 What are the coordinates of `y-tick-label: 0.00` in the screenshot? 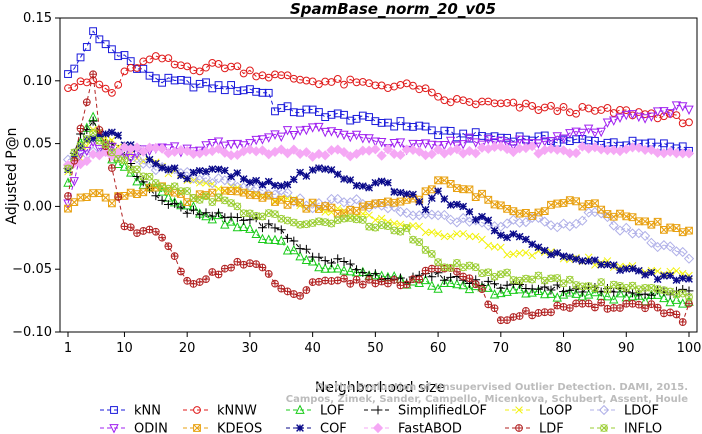 It's located at (37, 206).